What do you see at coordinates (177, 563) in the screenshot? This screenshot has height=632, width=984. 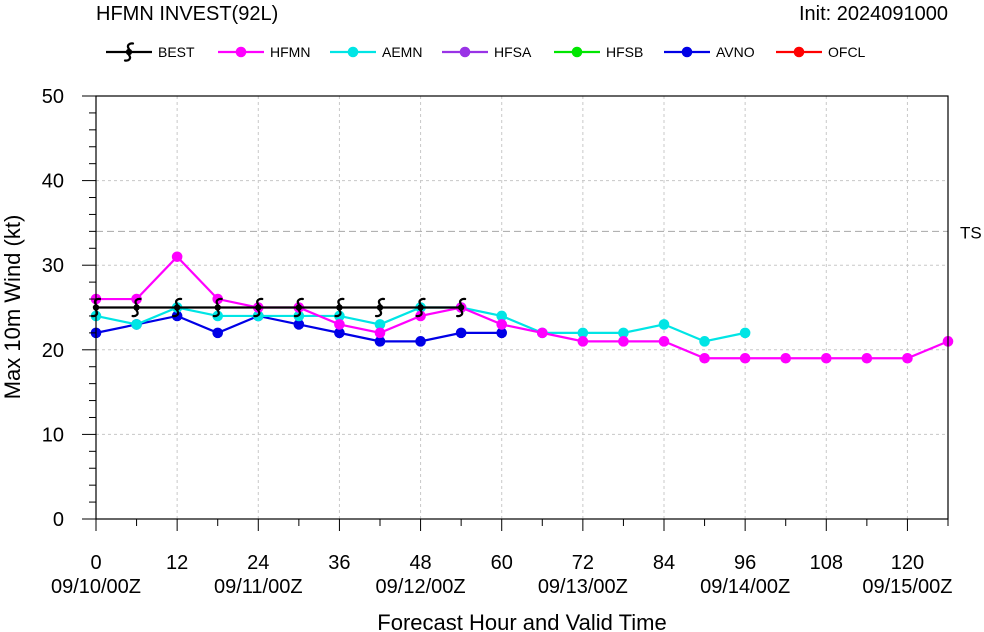 I see `x-tick-label: 12` at bounding box center [177, 563].